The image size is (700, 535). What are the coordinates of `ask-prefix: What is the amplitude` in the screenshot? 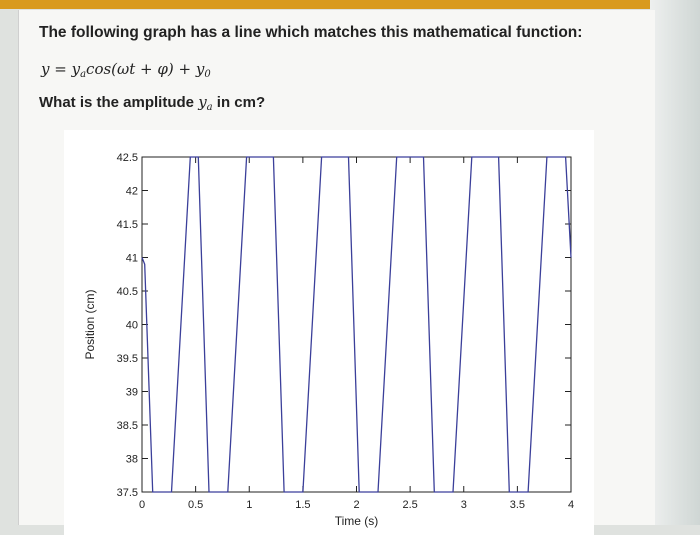 It's located at (119, 102).